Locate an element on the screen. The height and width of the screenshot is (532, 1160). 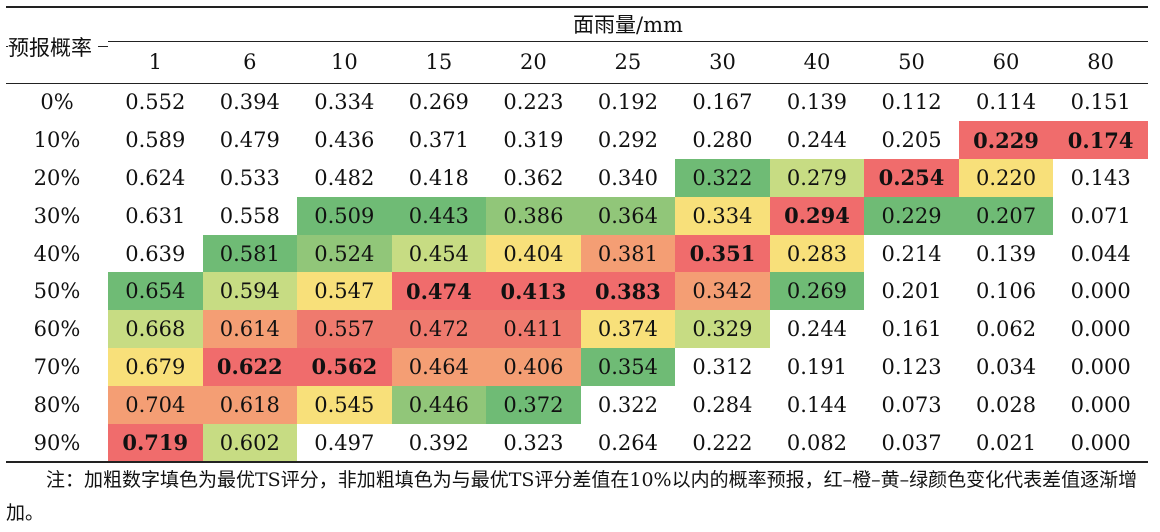
table-cell: 0.406 is located at coordinates (533, 367).